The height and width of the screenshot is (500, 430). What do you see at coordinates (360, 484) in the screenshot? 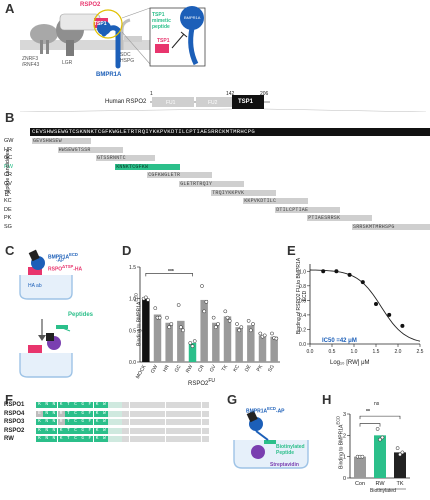
I see `x-tick-label: Con` at bounding box center [360, 484].